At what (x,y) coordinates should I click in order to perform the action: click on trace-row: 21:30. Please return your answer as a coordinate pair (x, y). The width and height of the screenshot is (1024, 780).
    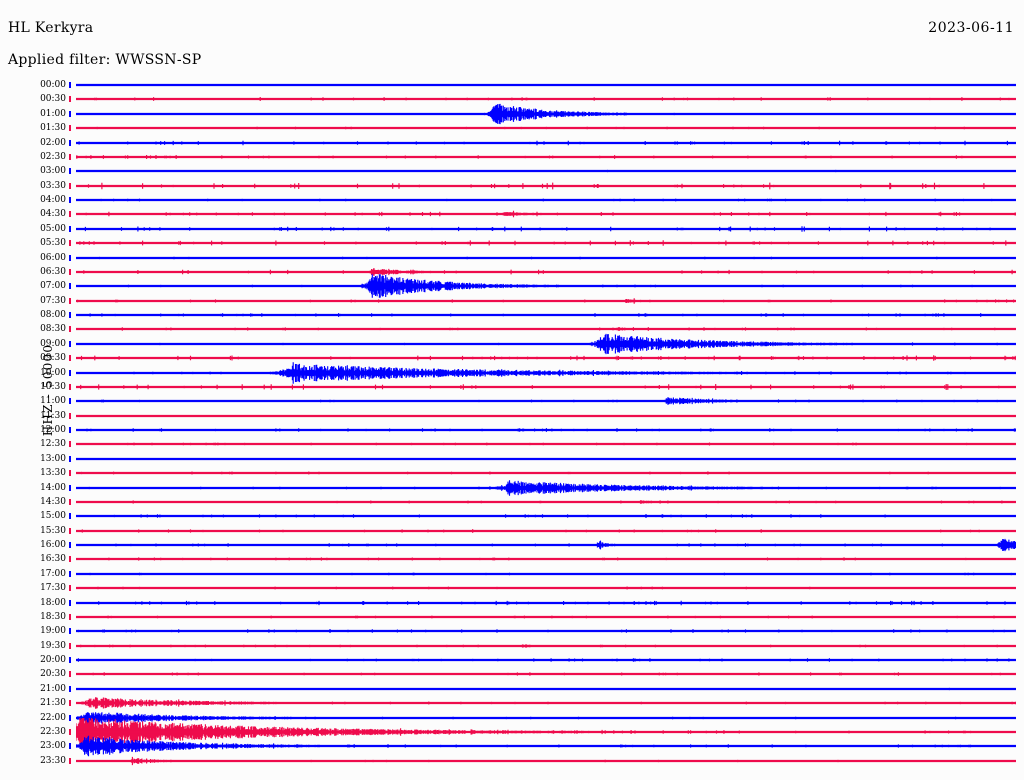
    Looking at the image, I should click on (512, 704).